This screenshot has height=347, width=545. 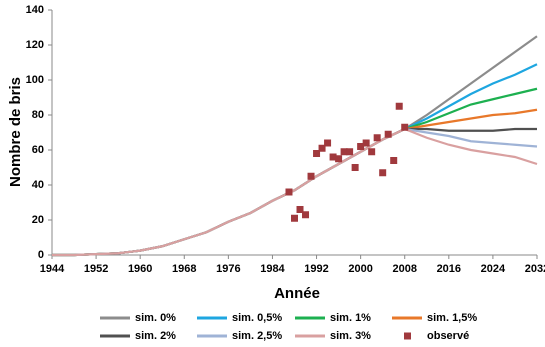 I want to click on y-tick-label: 120, so click(x=35, y=45).